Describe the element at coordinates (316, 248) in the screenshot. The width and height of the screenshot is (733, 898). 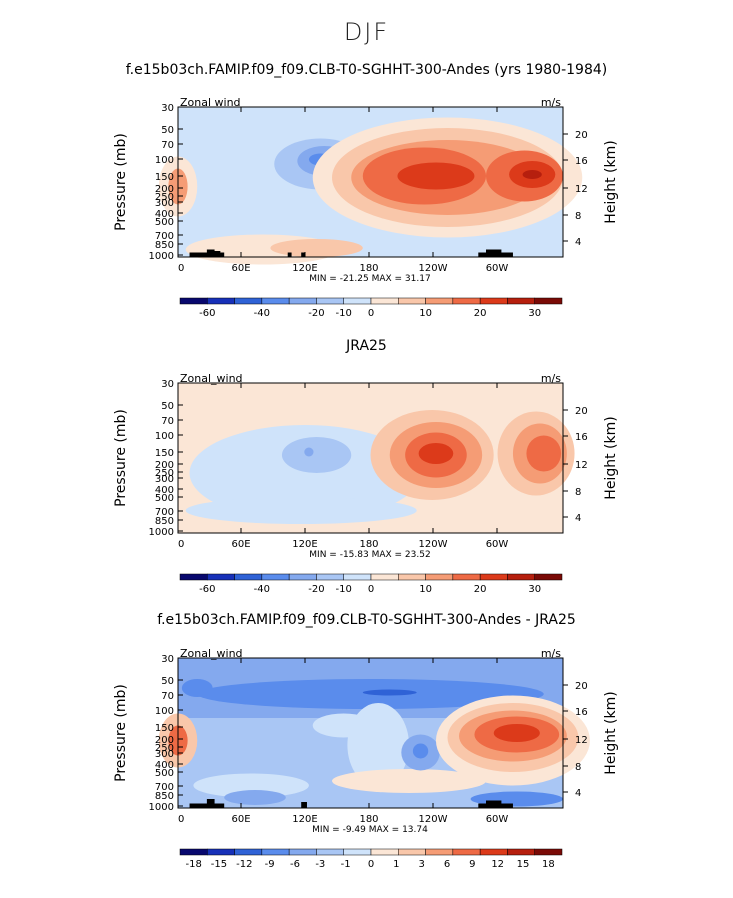
I see `field-low-level-core` at that location.